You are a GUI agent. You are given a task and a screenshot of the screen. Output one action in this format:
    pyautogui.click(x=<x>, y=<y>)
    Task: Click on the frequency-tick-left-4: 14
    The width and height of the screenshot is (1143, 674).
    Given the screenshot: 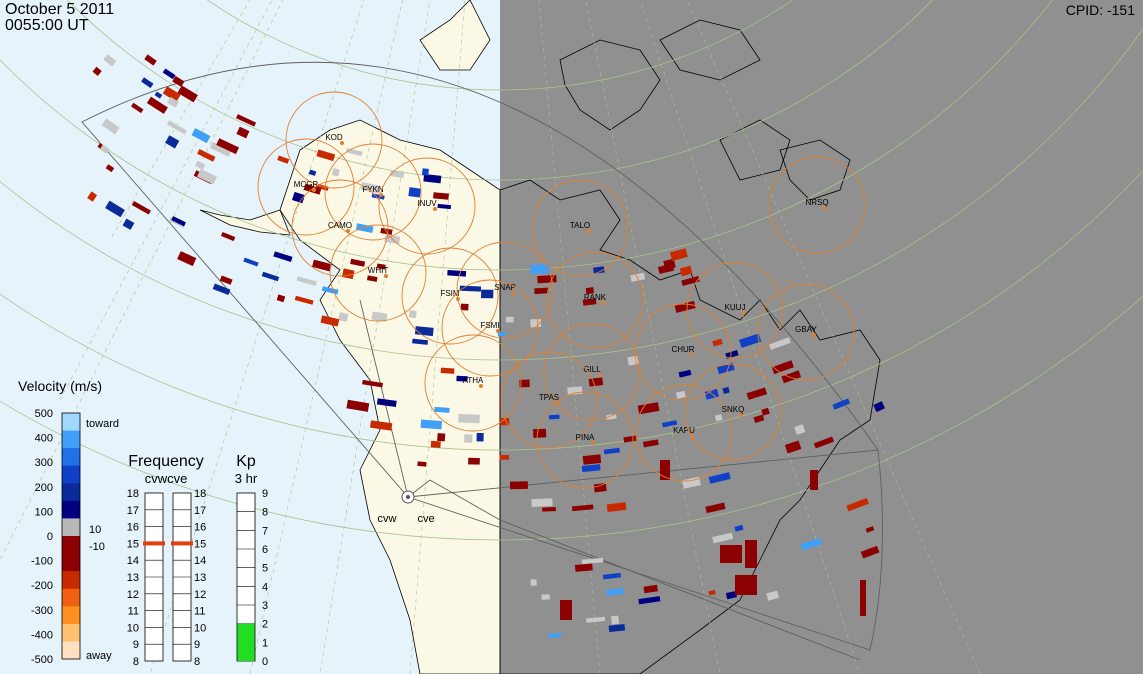 What is the action you would take?
    pyautogui.click(x=133, y=561)
    